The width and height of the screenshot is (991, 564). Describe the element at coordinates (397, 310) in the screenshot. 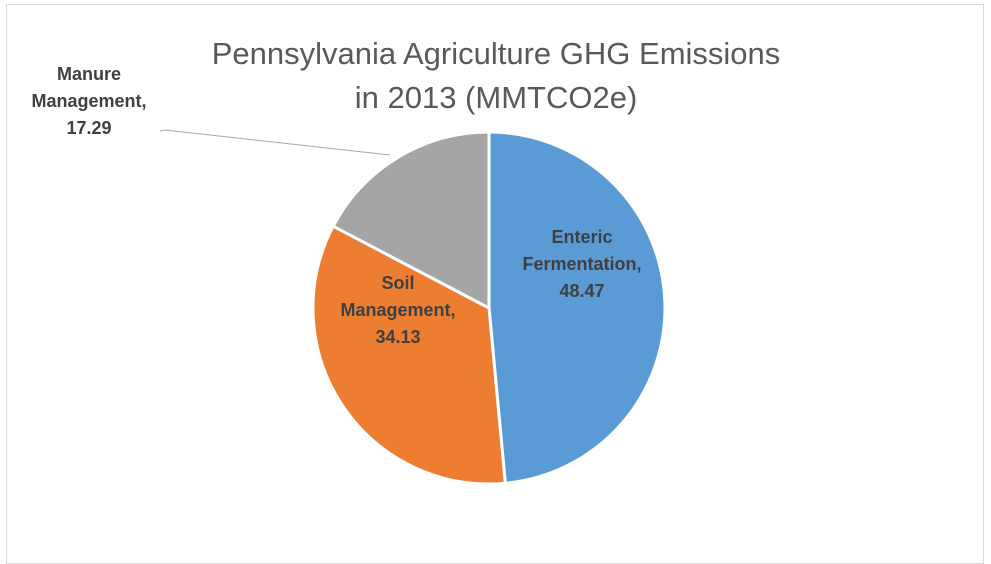

I see `data-label-soil-management: Soil Management, 34.13` at that location.